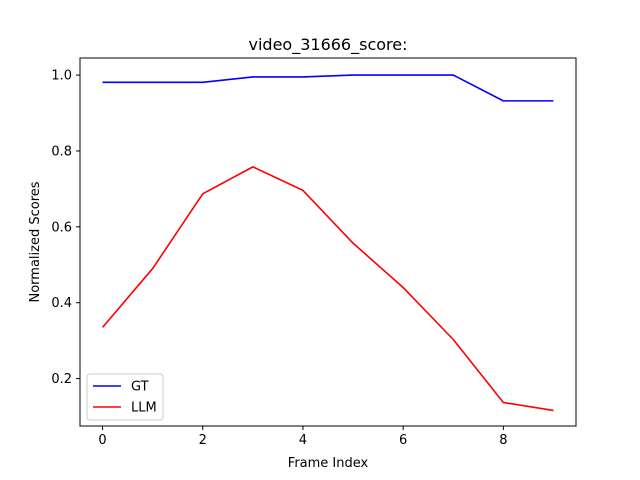 This screenshot has height=480, width=640. Describe the element at coordinates (61, 227) in the screenshot. I see `y-tick-label: 0.6` at that location.